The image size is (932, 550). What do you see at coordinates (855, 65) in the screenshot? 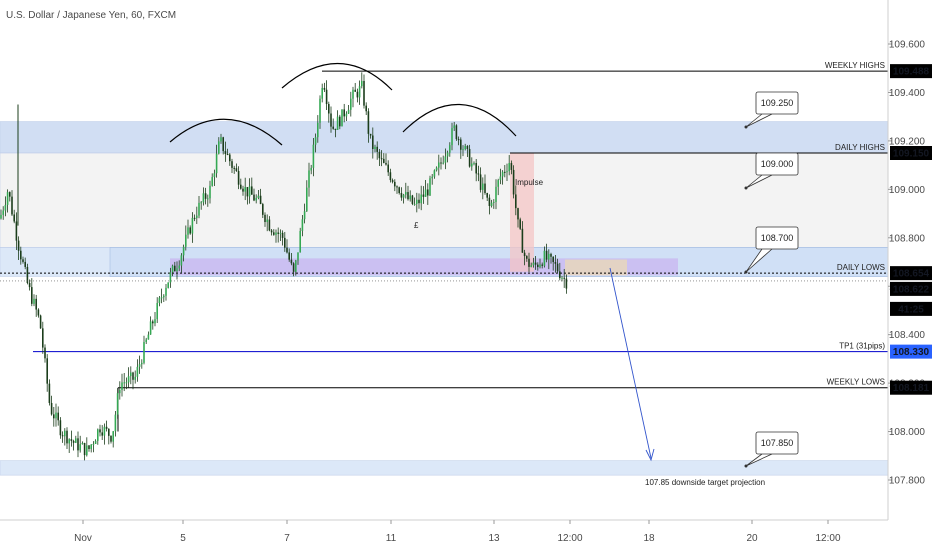
I see `level-label-0: WEEKLY HIGHS` at bounding box center [855, 65].